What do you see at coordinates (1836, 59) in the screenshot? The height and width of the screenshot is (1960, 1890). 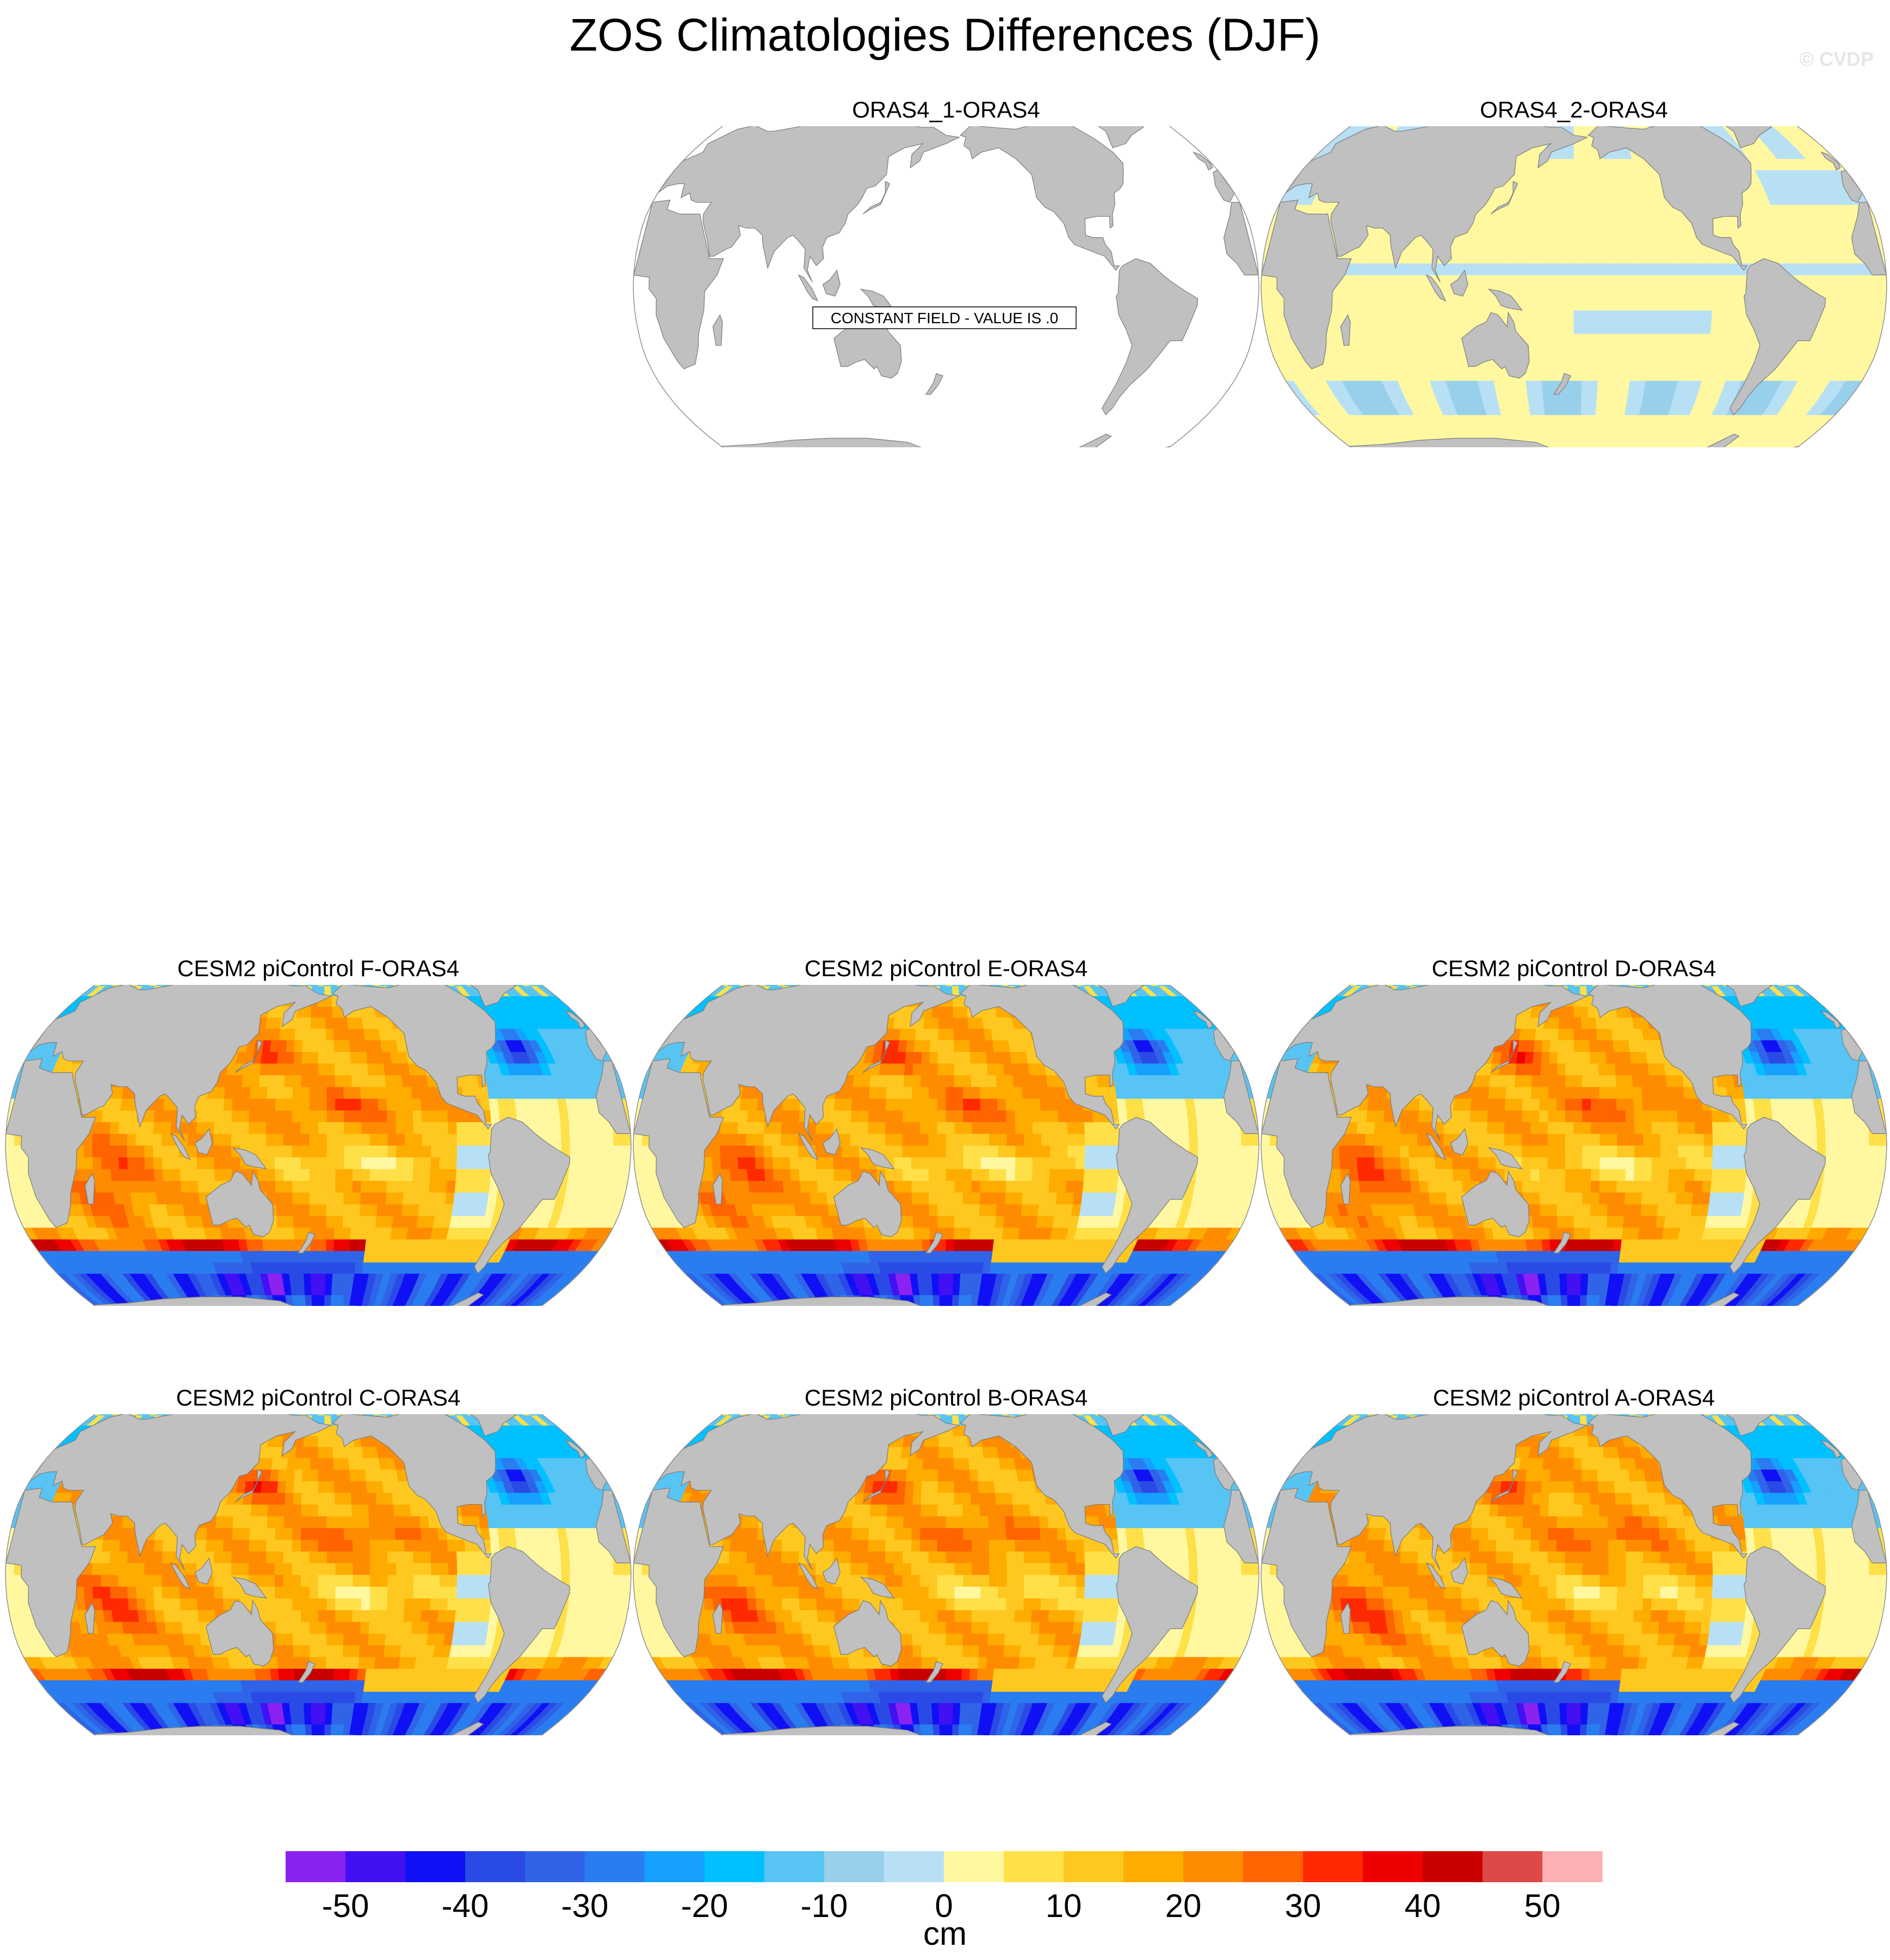 I see `cvdp-watermark: © CVDP` at bounding box center [1836, 59].